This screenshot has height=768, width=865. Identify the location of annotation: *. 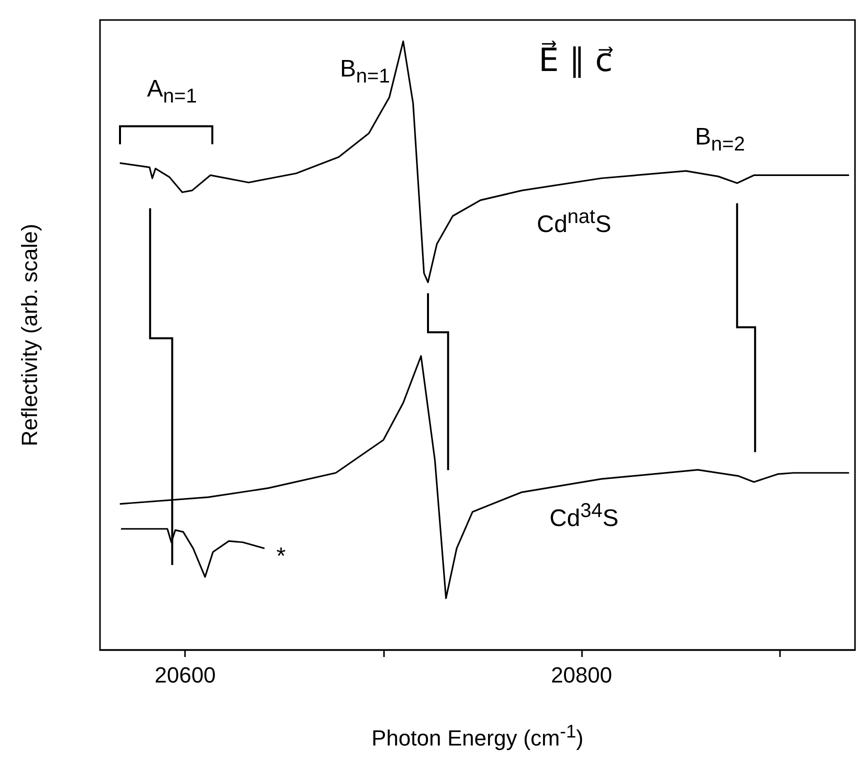
(281, 556).